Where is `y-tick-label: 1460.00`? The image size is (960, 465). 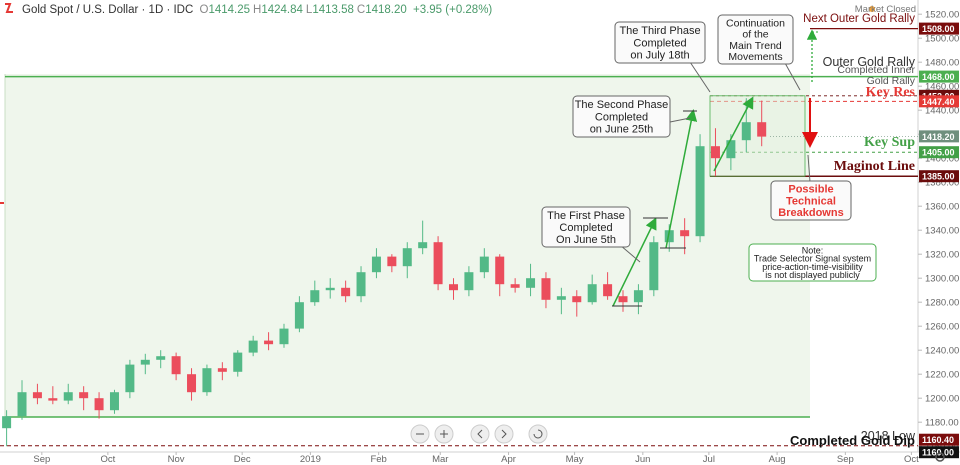
y-tick-label: 1460.00 is located at coordinates (942, 87).